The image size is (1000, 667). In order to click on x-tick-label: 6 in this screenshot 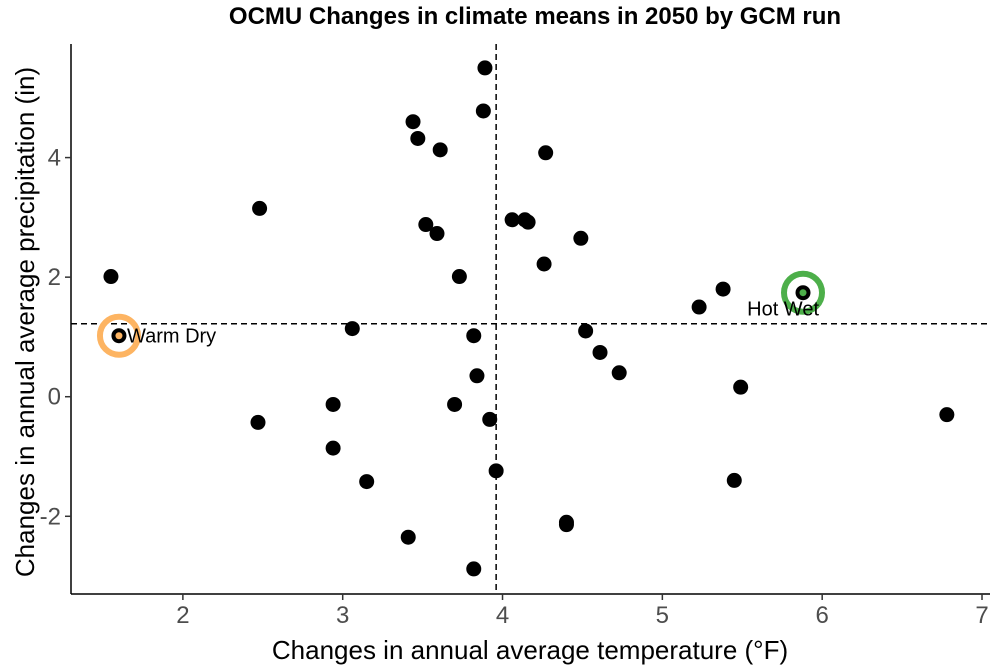, I will do `click(822, 615)`.